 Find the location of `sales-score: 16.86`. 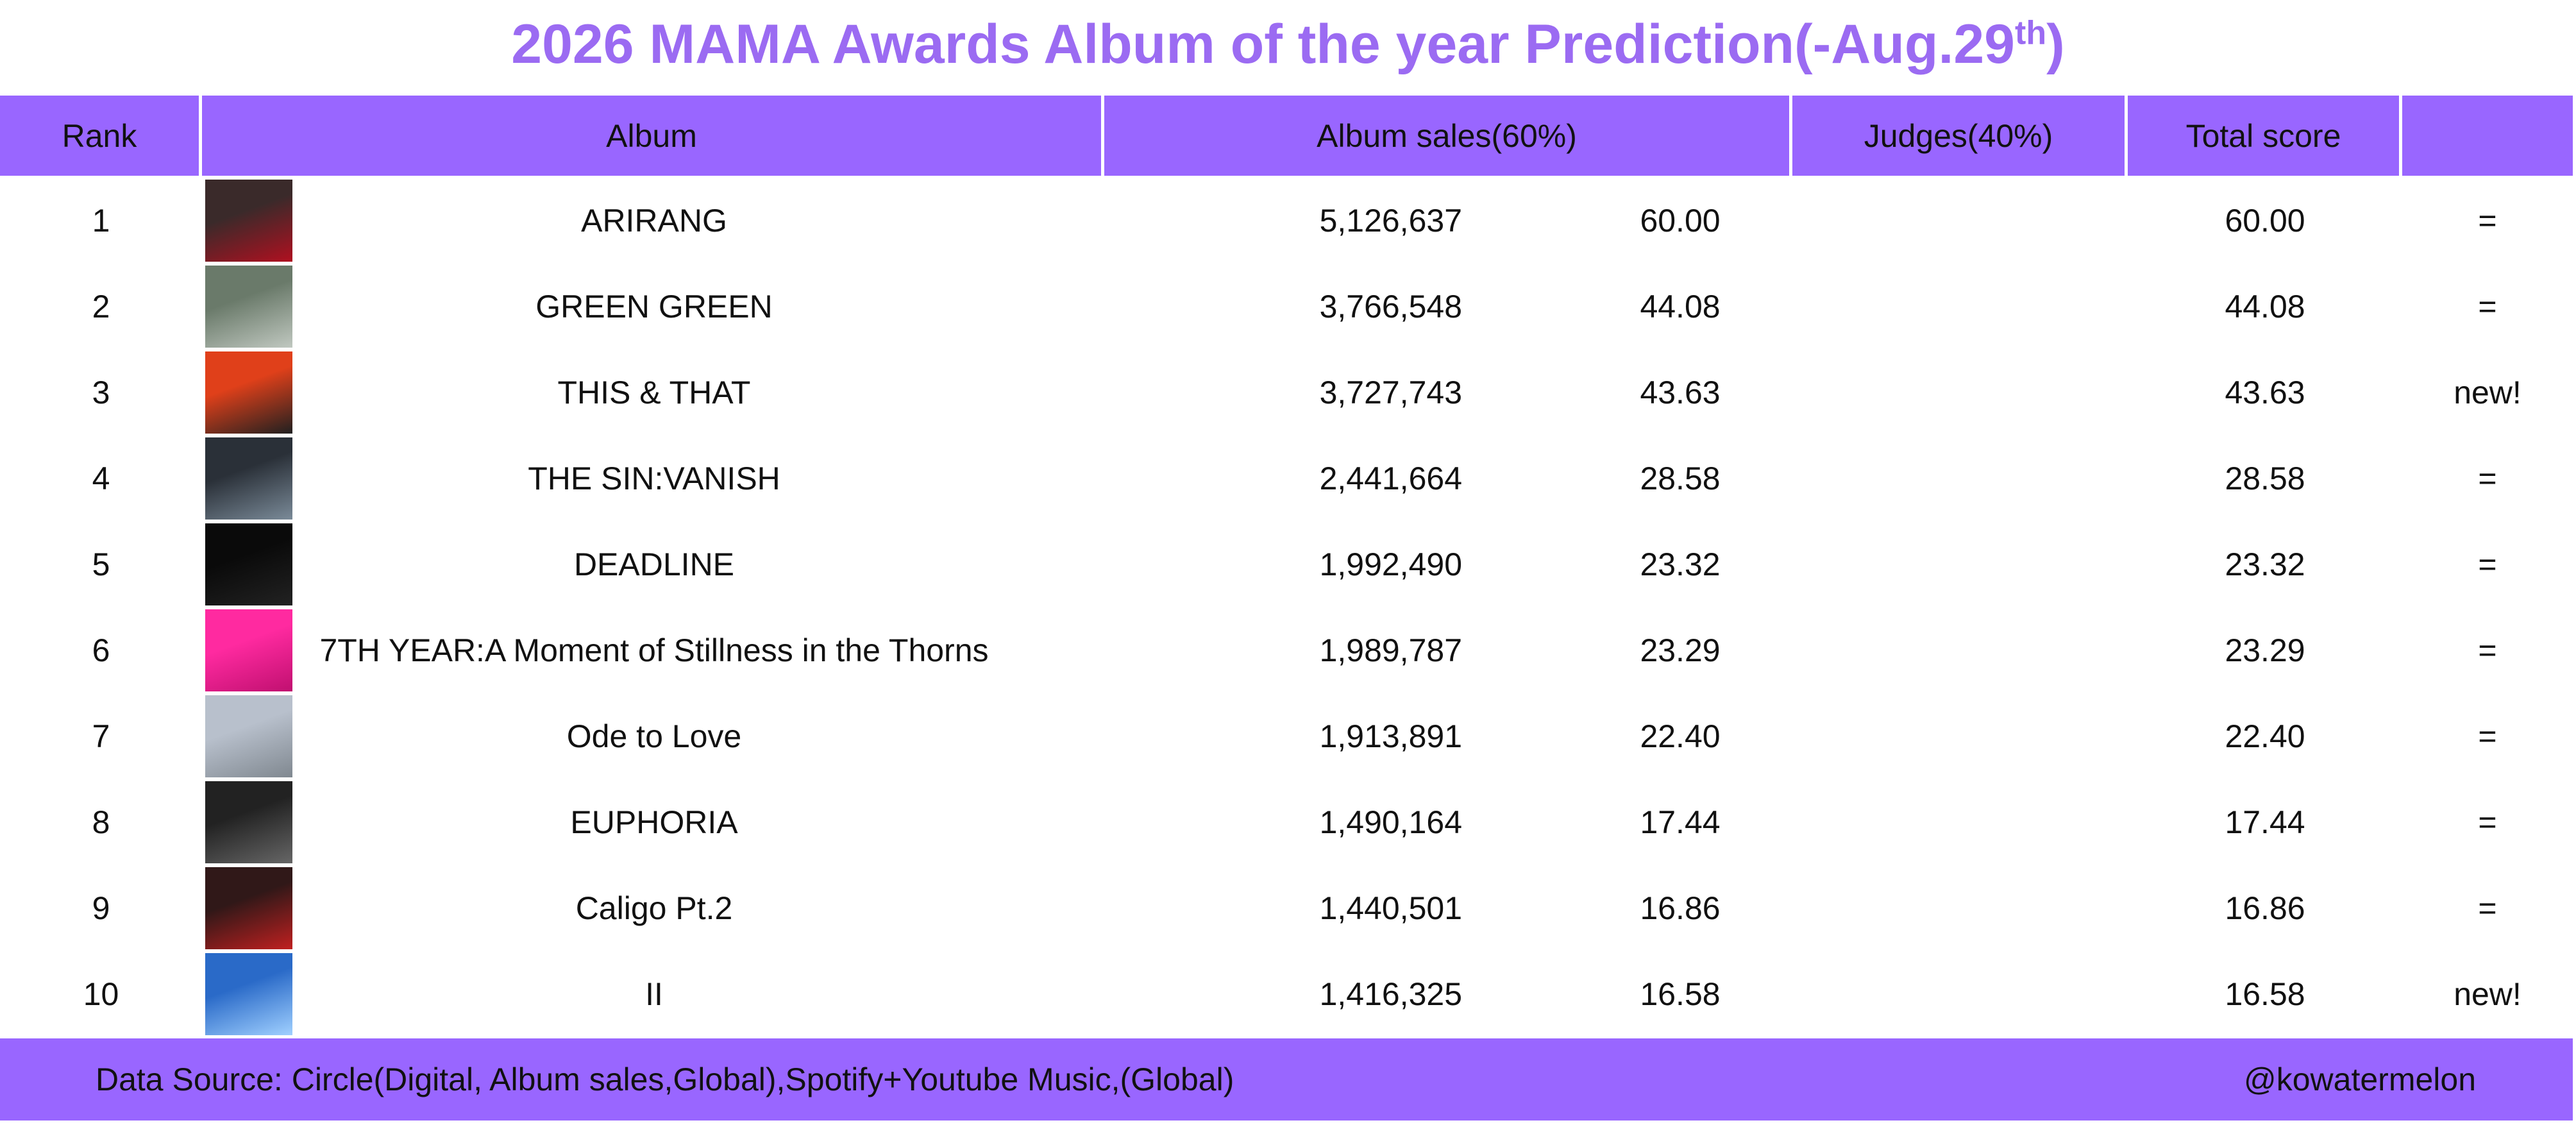

sales-score: 16.86 is located at coordinates (1680, 908).